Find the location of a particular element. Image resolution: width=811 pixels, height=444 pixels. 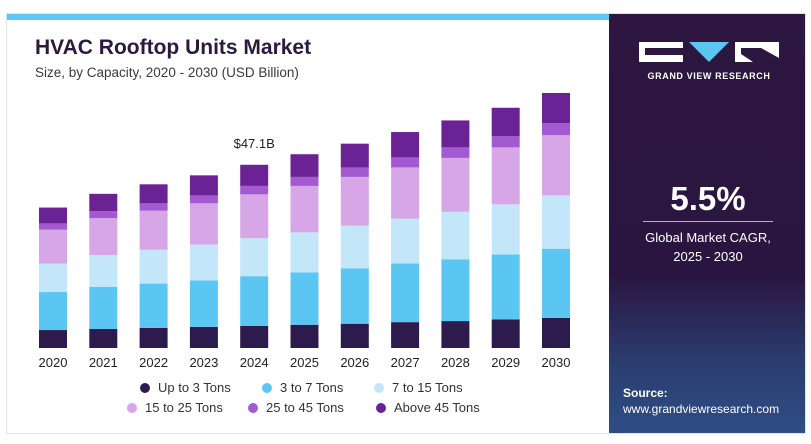

bar-segment-7-to-15-tons-2026 is located at coordinates (354, 247).